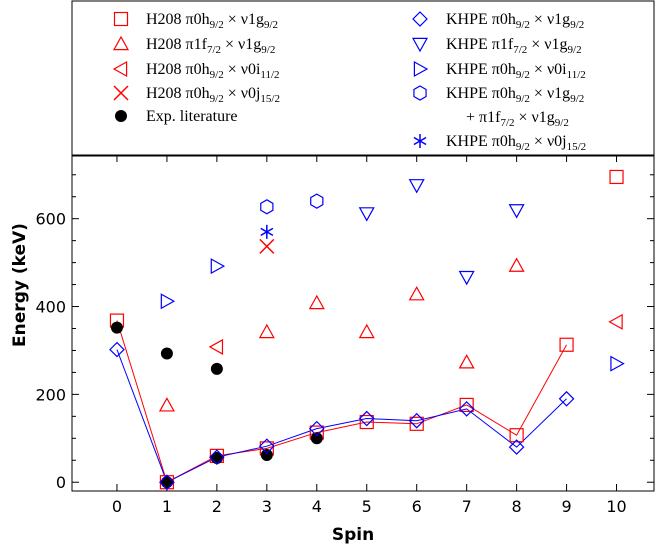 The width and height of the screenshot is (656, 553). What do you see at coordinates (20, 285) in the screenshot?
I see `y-axis-label: Energy (keV)` at bounding box center [20, 285].